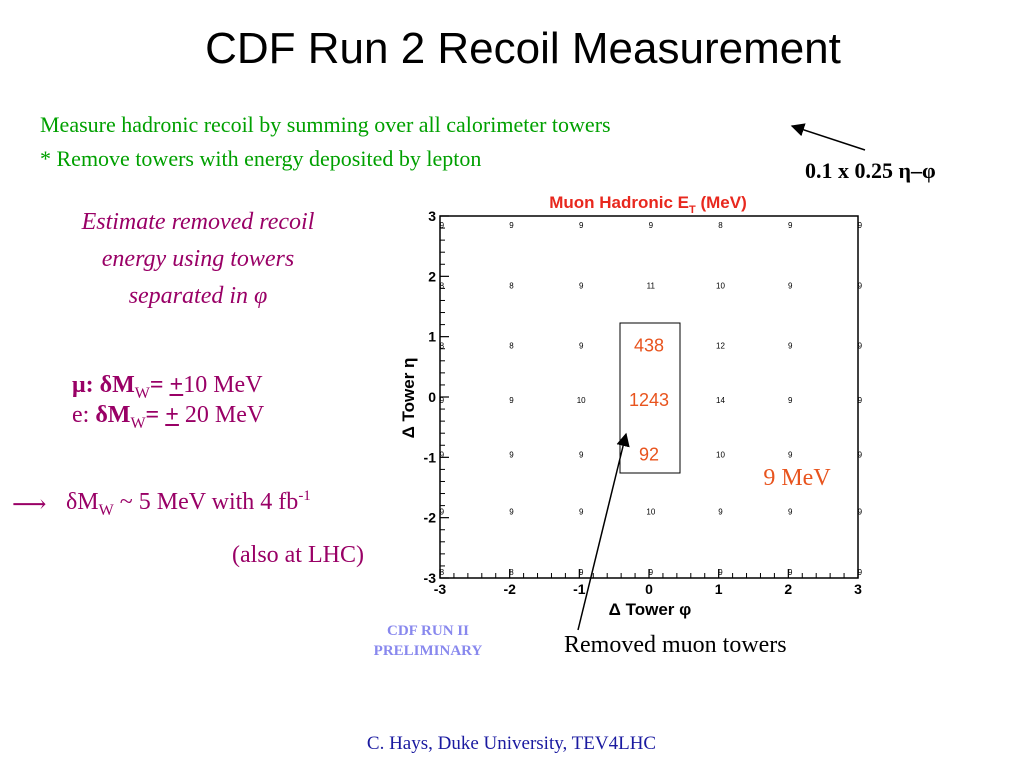 The height and width of the screenshot is (767, 1023). What do you see at coordinates (223, 385) in the screenshot?
I see `muon-value: 10 MeV` at bounding box center [223, 385].